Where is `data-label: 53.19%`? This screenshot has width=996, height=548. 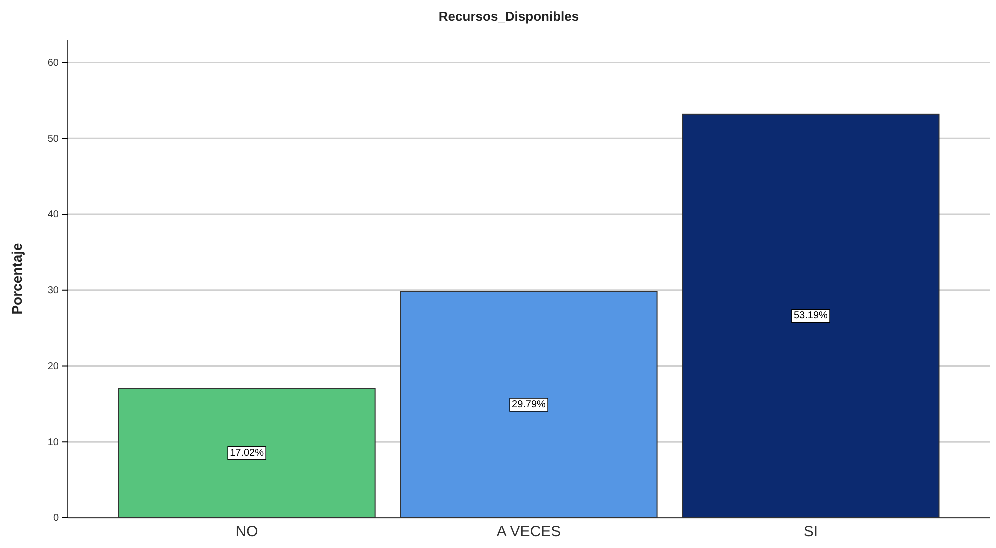
data-label: 53.19% is located at coordinates (811, 316).